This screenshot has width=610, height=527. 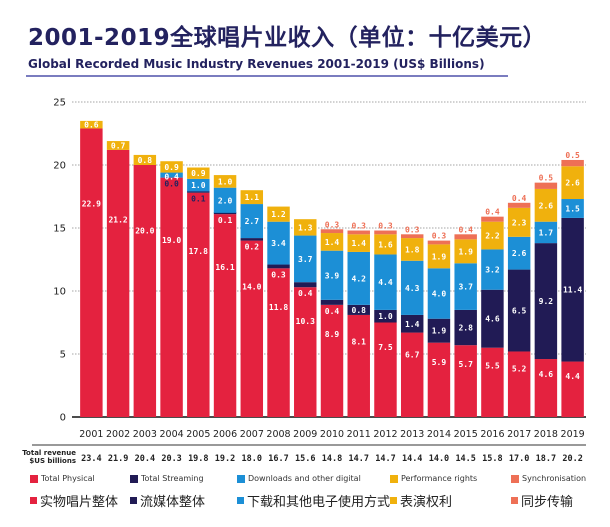 I want to click on legend-swatch-digital-cn, so click(x=240, y=500).